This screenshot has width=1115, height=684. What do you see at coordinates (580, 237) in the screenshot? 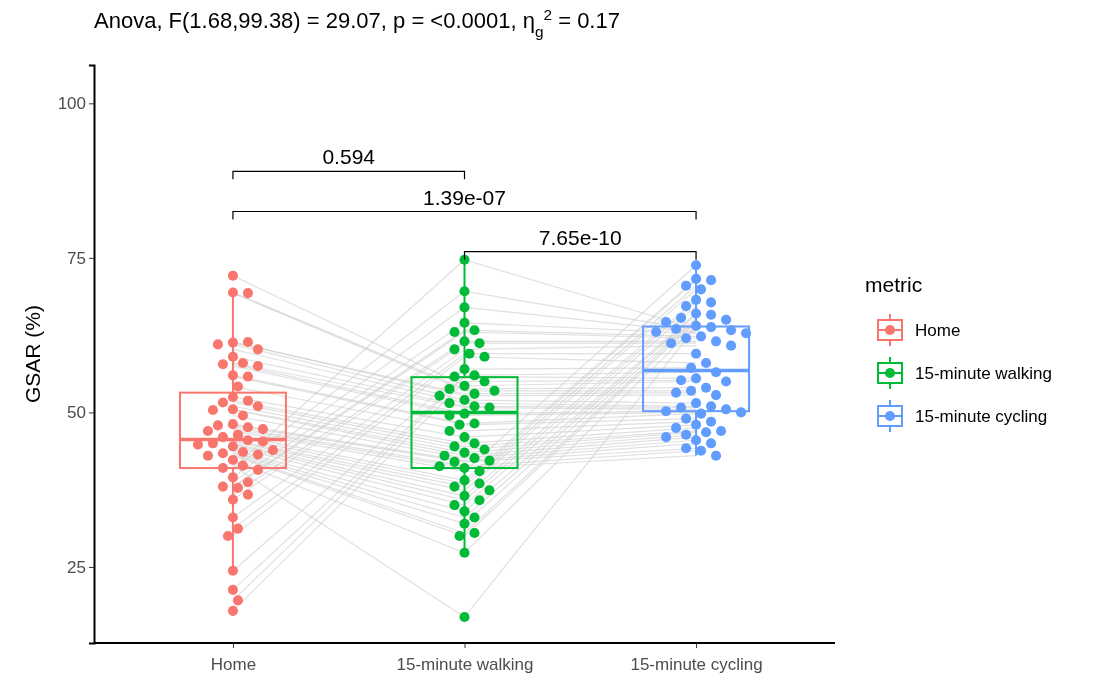
I see `annotation: 7.65e-10` at bounding box center [580, 237].